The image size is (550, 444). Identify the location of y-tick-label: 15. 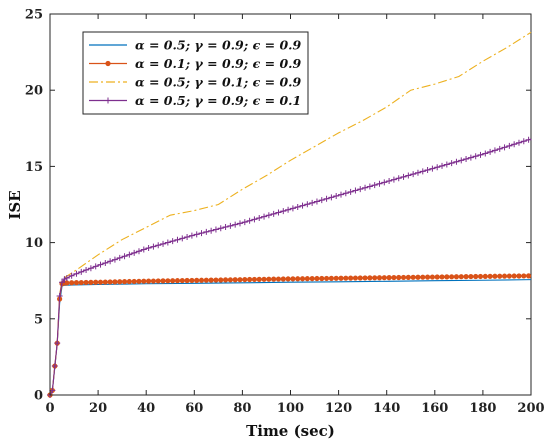
(34, 167).